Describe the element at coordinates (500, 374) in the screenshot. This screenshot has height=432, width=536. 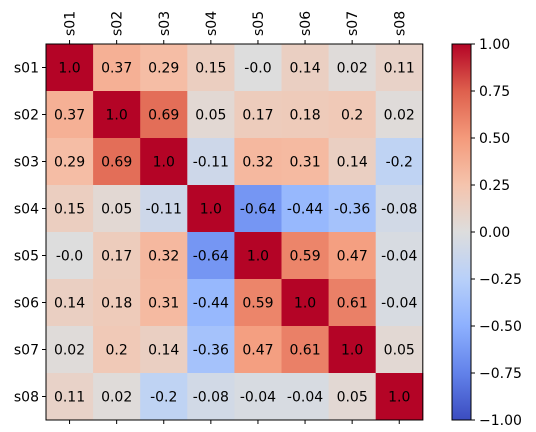
I see `colorbar-tick-label: −0.75` at that location.